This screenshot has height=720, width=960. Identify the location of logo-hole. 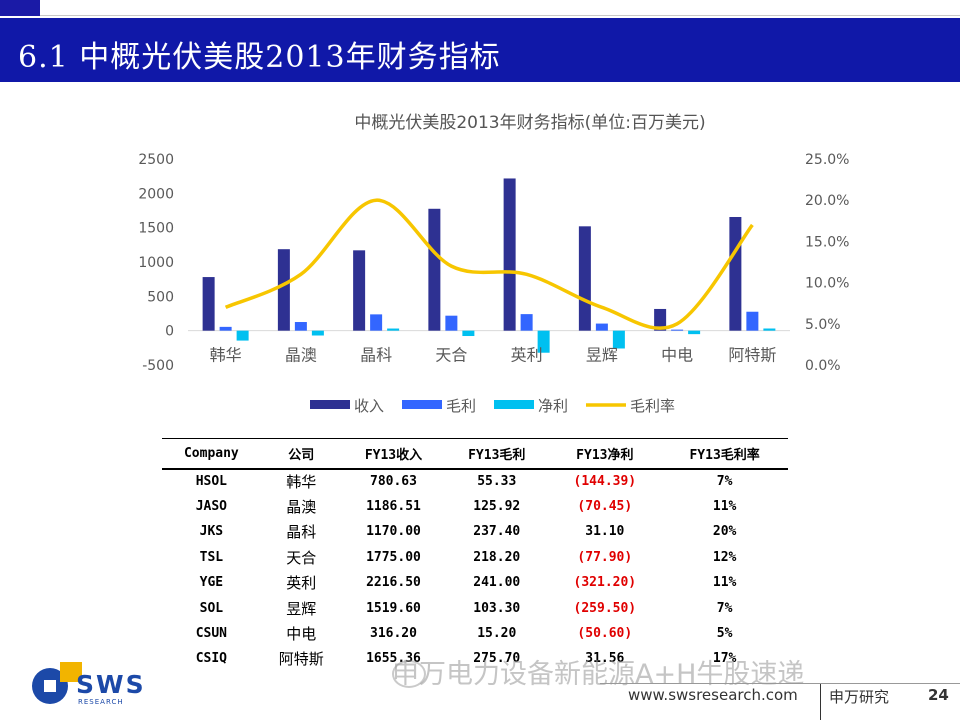
(50, 686).